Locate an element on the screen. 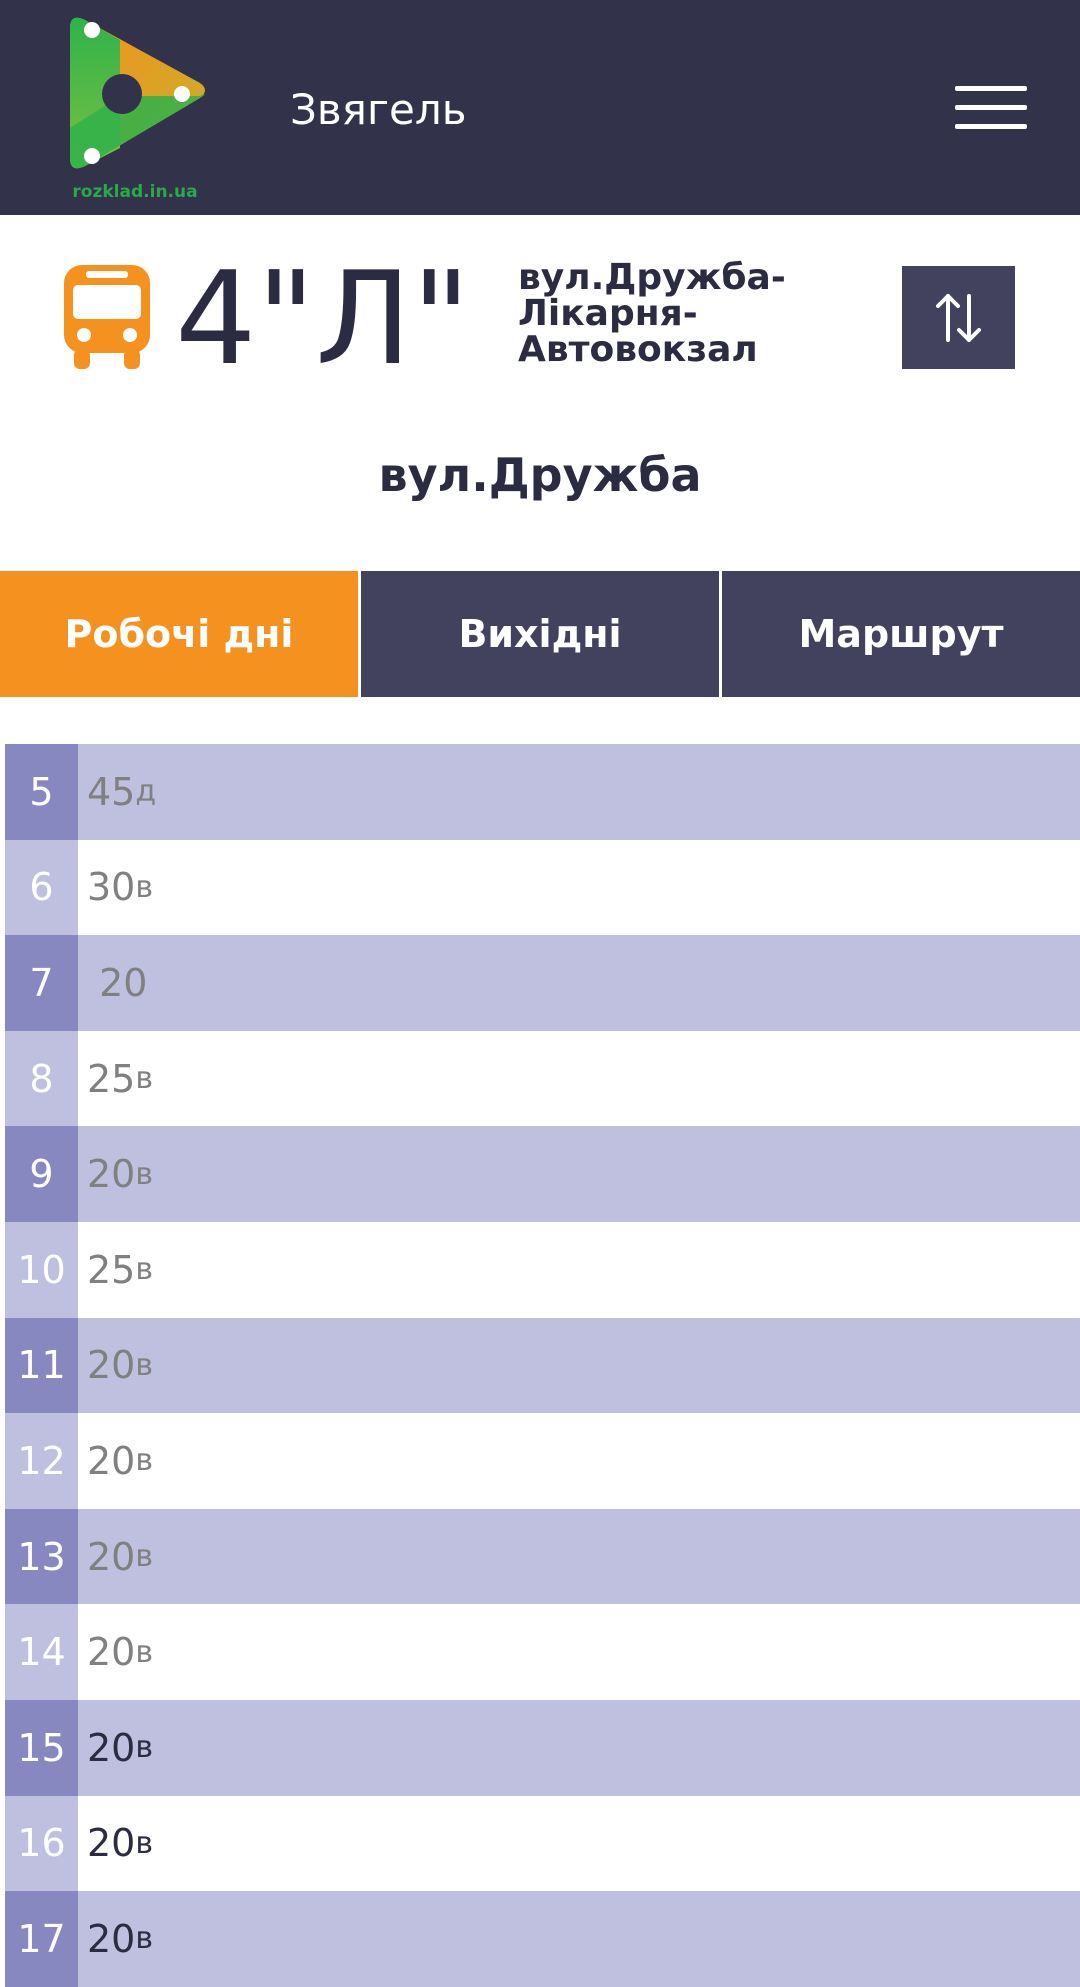 Image resolution: width=1080 pixels, height=1987 pixels. schedule-row: 11 20 в is located at coordinates (542, 1365).